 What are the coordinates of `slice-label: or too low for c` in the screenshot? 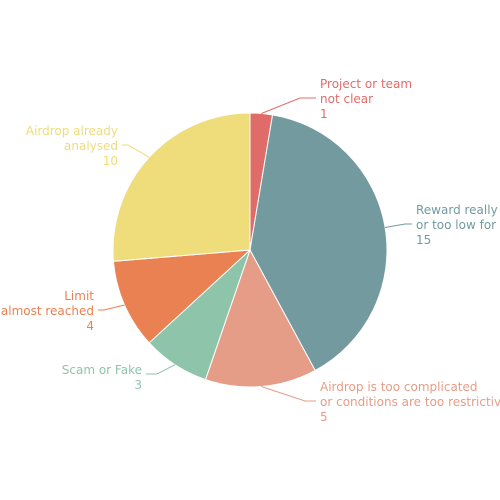 It's located at (458, 225).